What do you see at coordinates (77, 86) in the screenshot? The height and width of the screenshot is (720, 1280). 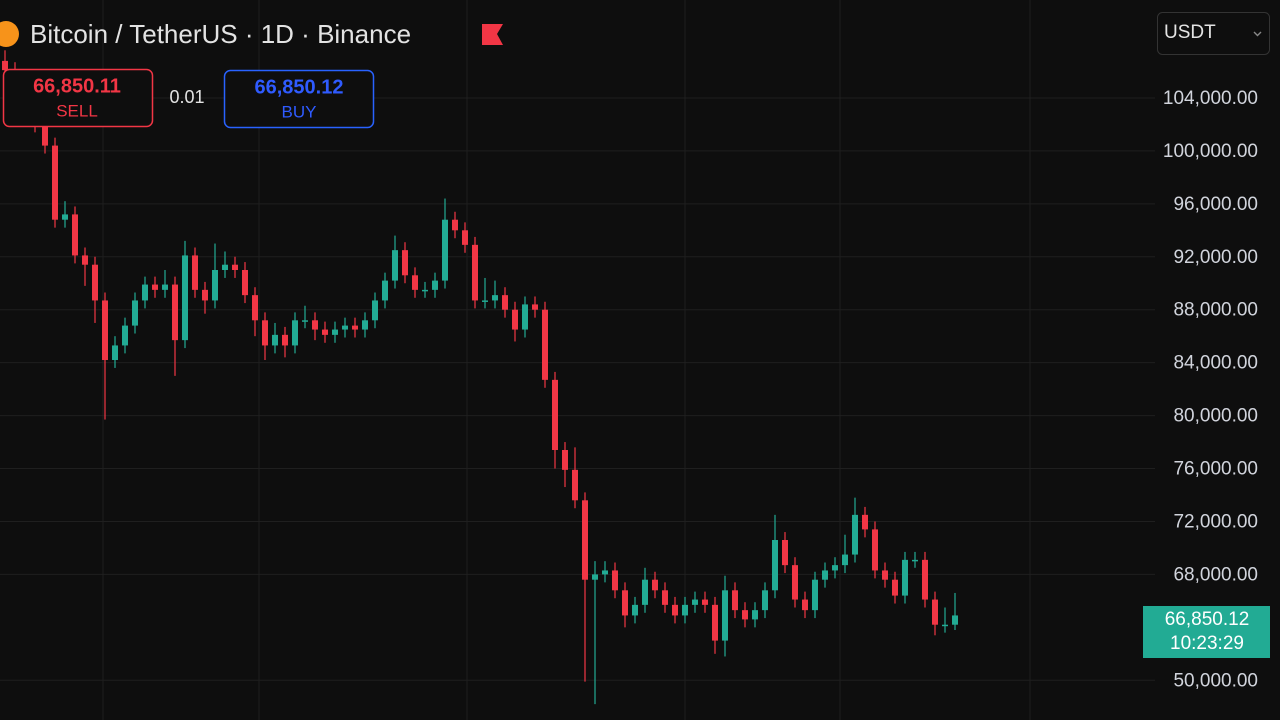 I see `sell-price: 66,850.11` at bounding box center [77, 86].